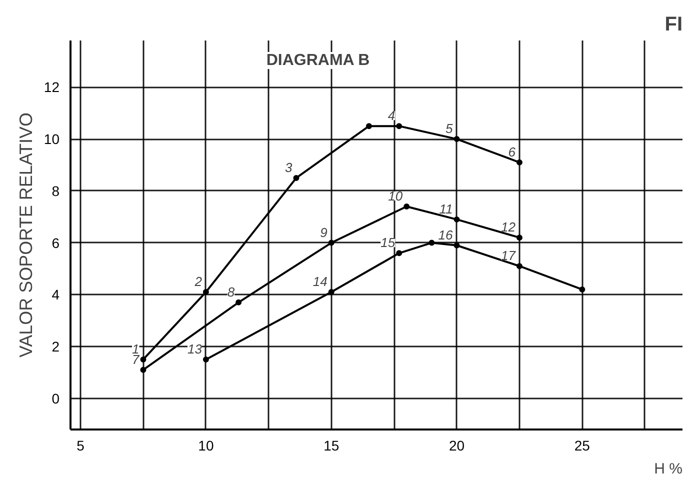  What do you see at coordinates (56, 294) in the screenshot?
I see `y-tick-label: 4` at bounding box center [56, 294].